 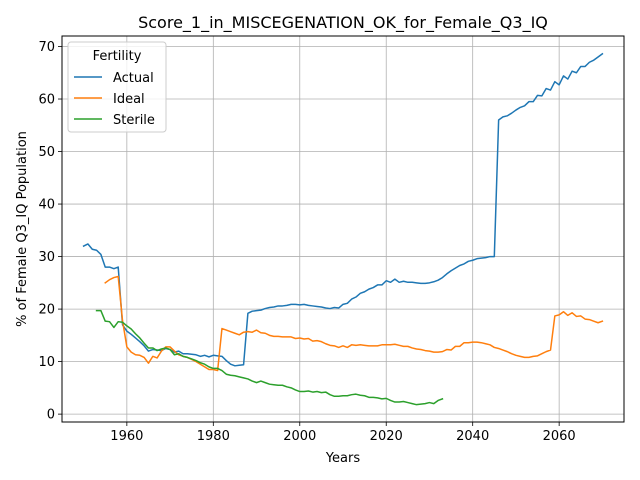 What do you see at coordinates (126, 436) in the screenshot?
I see `x-tick-label: 1960` at bounding box center [126, 436].